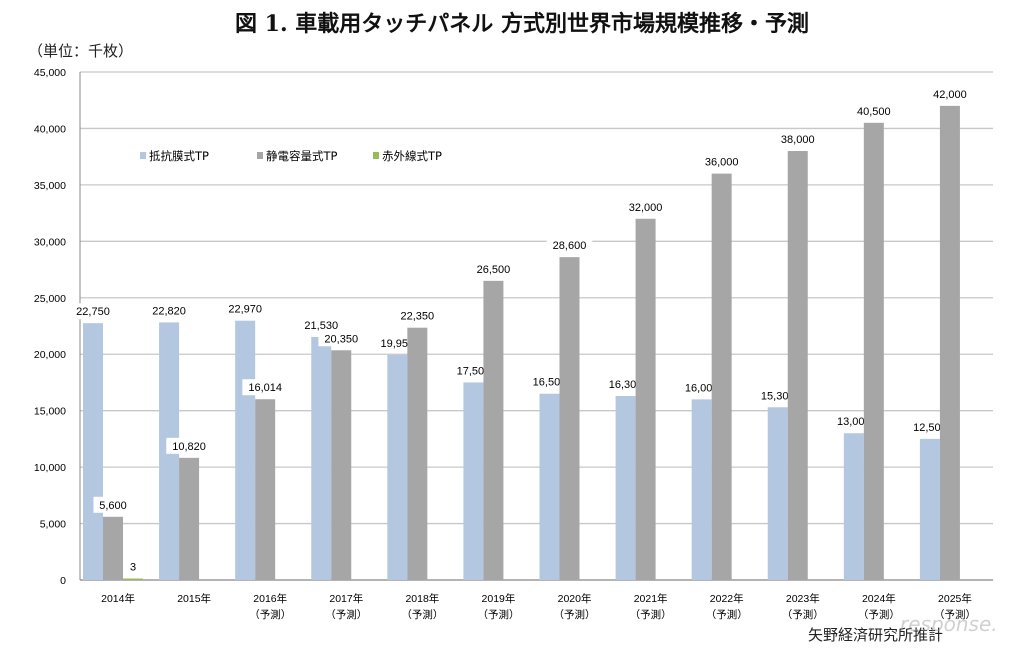 The width and height of the screenshot is (1024, 648). Describe the element at coordinates (81, 51) in the screenshot. I see `unit-label: （単位：千枚）` at that location.